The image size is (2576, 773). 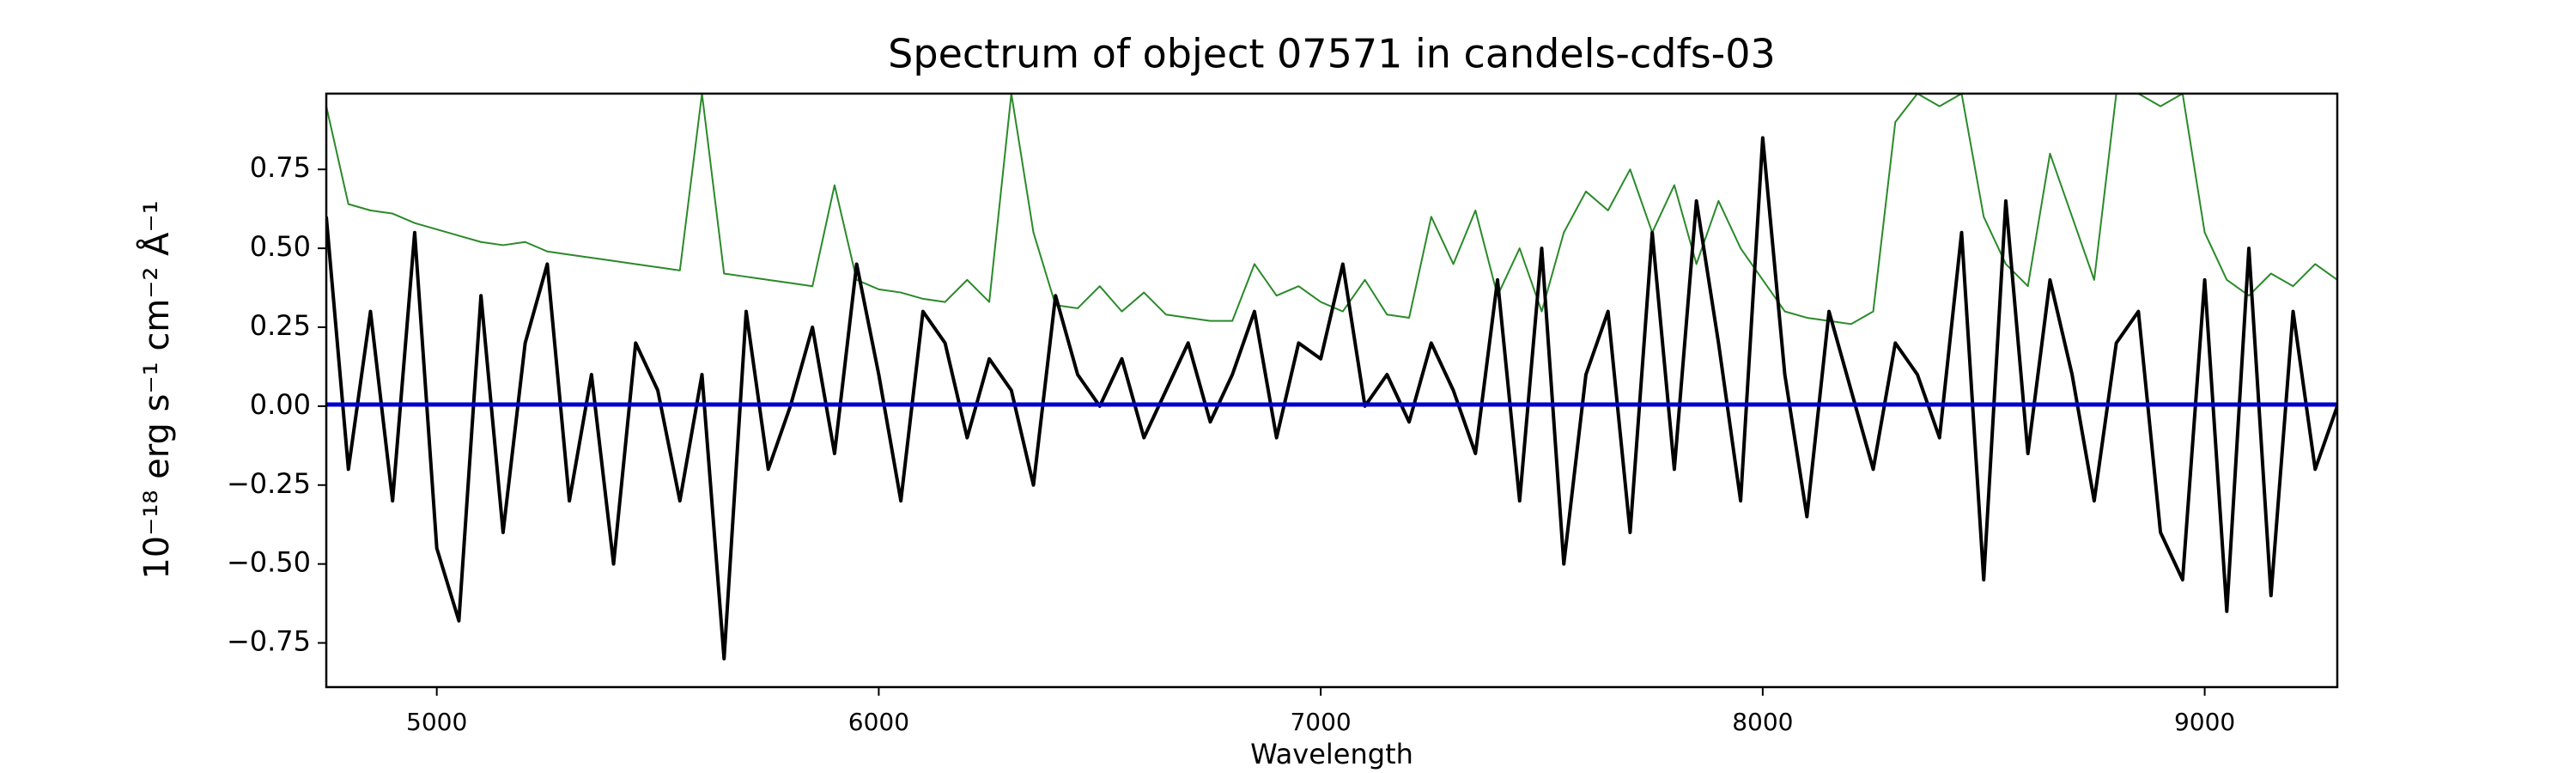 I want to click on x-tick-label: 5000, so click(x=436, y=722).